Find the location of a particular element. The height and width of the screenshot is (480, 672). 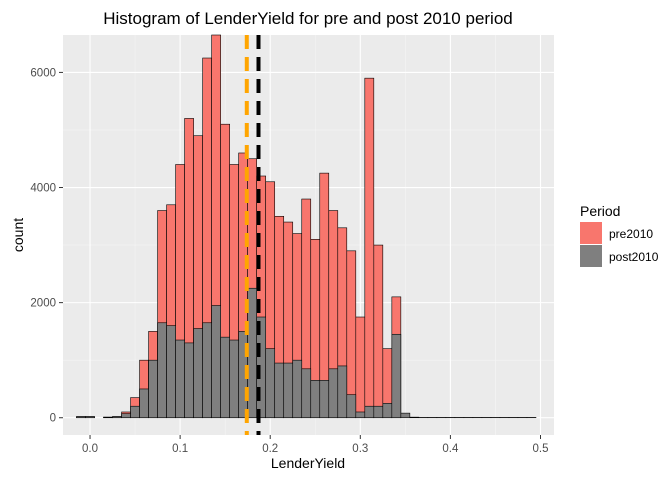

x-tick-label: 0.4 is located at coordinates (450, 449).